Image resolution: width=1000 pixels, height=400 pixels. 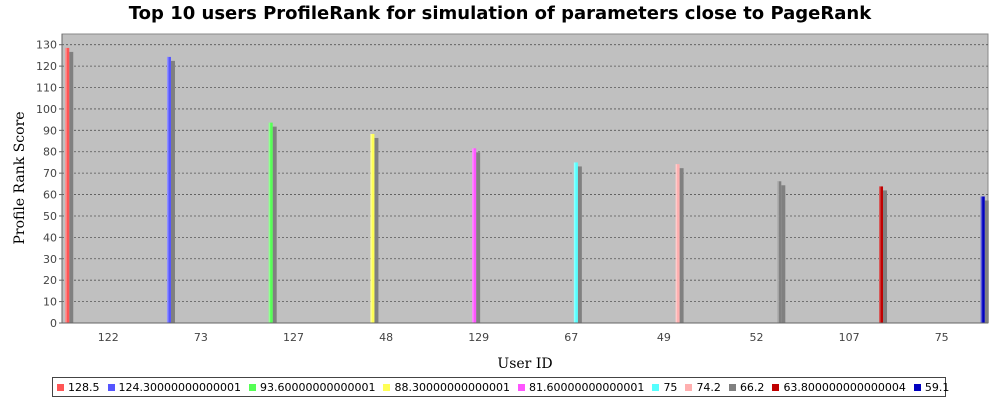 I want to click on legend-label: 88.30000000000001, so click(x=452, y=387).